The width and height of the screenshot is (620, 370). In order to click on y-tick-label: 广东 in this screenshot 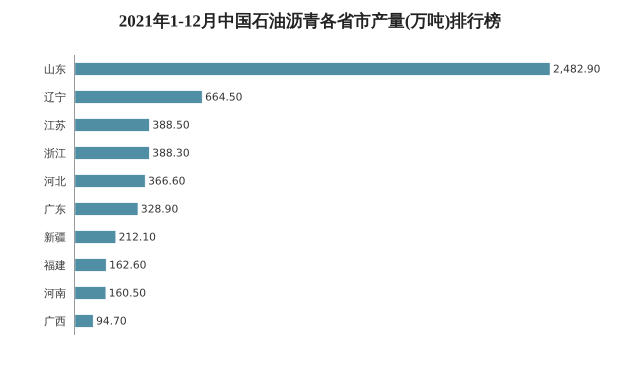, I will do `click(55, 209)`.